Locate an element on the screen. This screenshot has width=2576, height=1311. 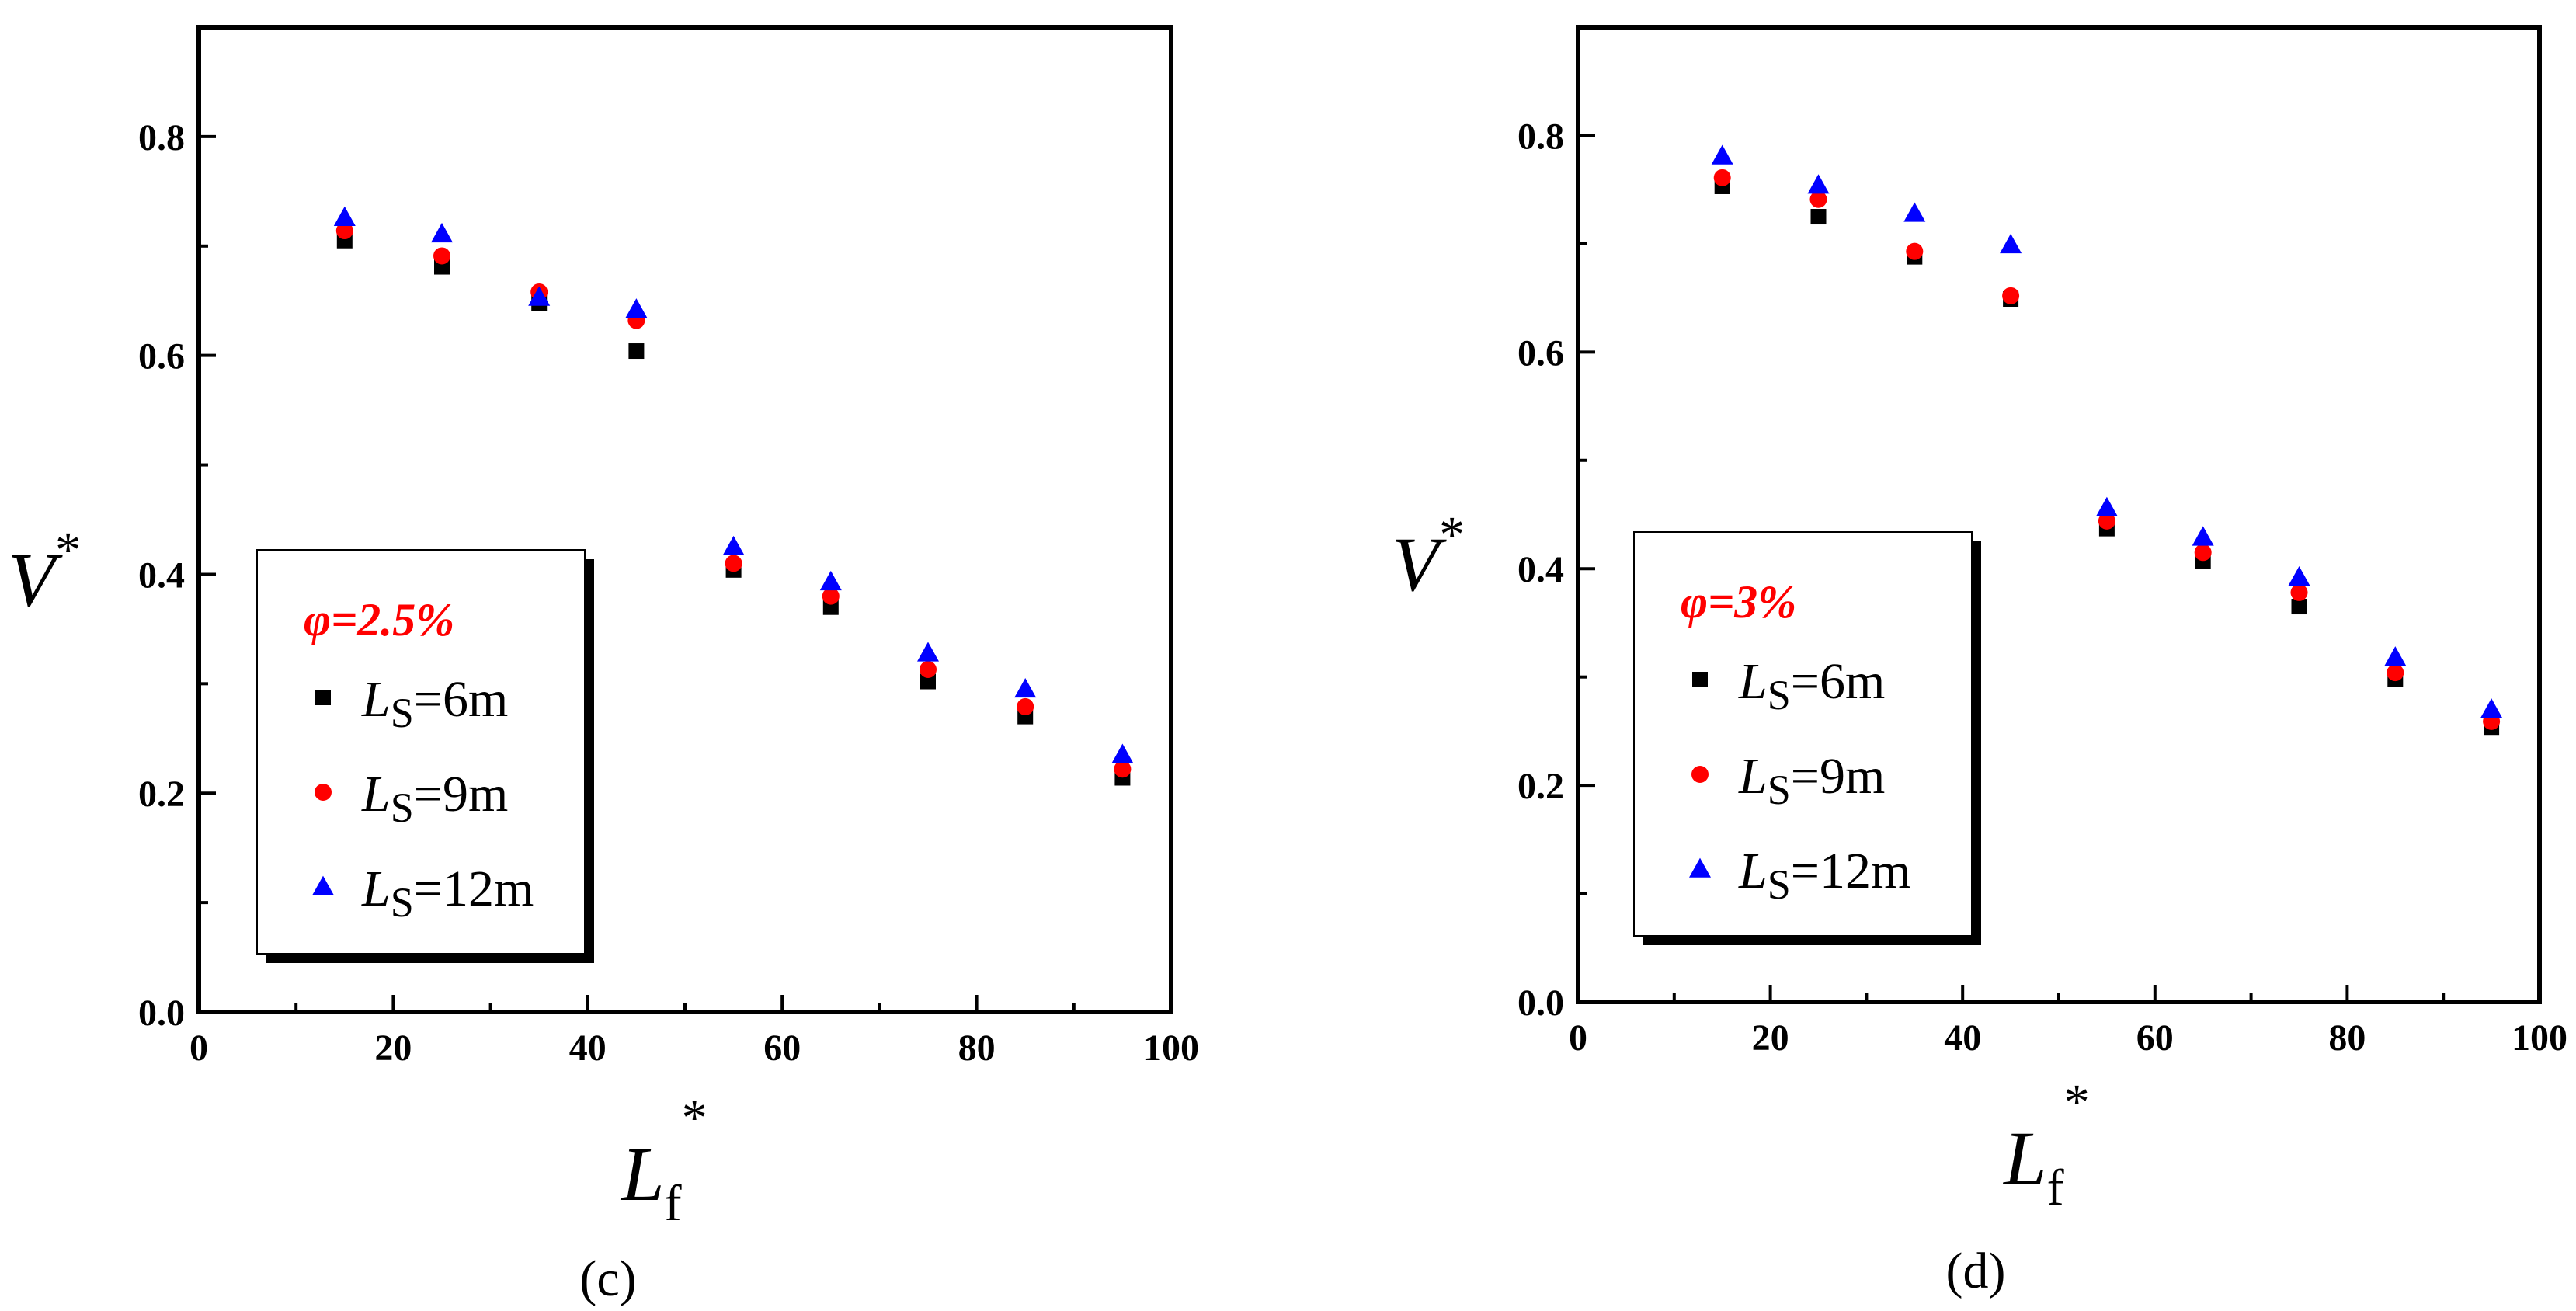
legend-title: φ=3% is located at coordinates (1739, 602).